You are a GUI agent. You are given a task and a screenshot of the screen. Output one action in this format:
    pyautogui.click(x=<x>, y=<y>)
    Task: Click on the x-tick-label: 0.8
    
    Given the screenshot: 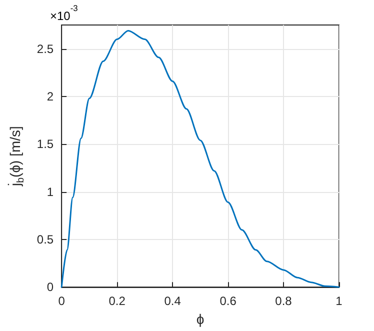 What is the action you would take?
    pyautogui.click(x=283, y=301)
    